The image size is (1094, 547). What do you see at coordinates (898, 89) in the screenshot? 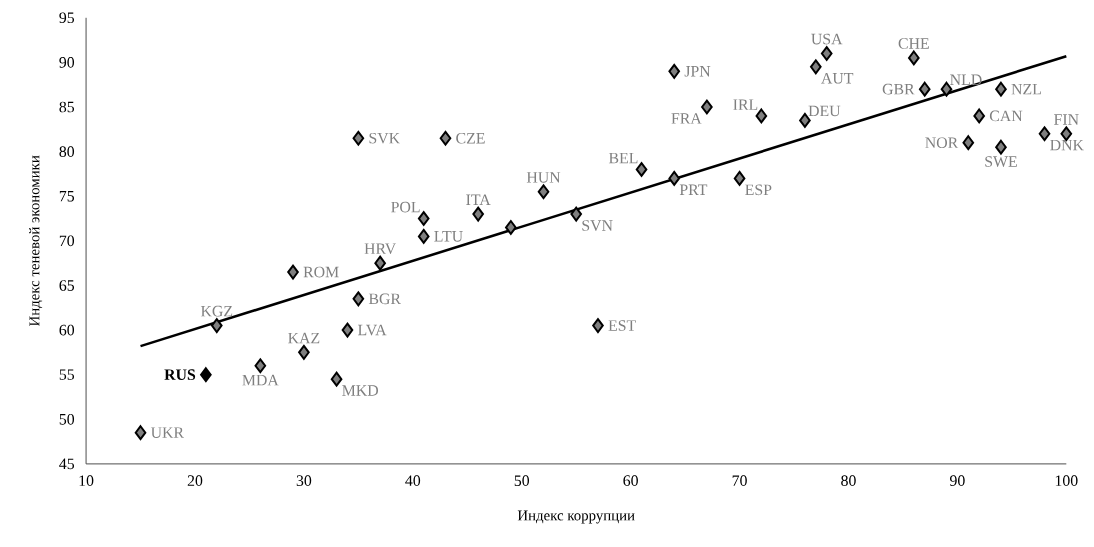
I see `data-label: GBR` at bounding box center [898, 89].